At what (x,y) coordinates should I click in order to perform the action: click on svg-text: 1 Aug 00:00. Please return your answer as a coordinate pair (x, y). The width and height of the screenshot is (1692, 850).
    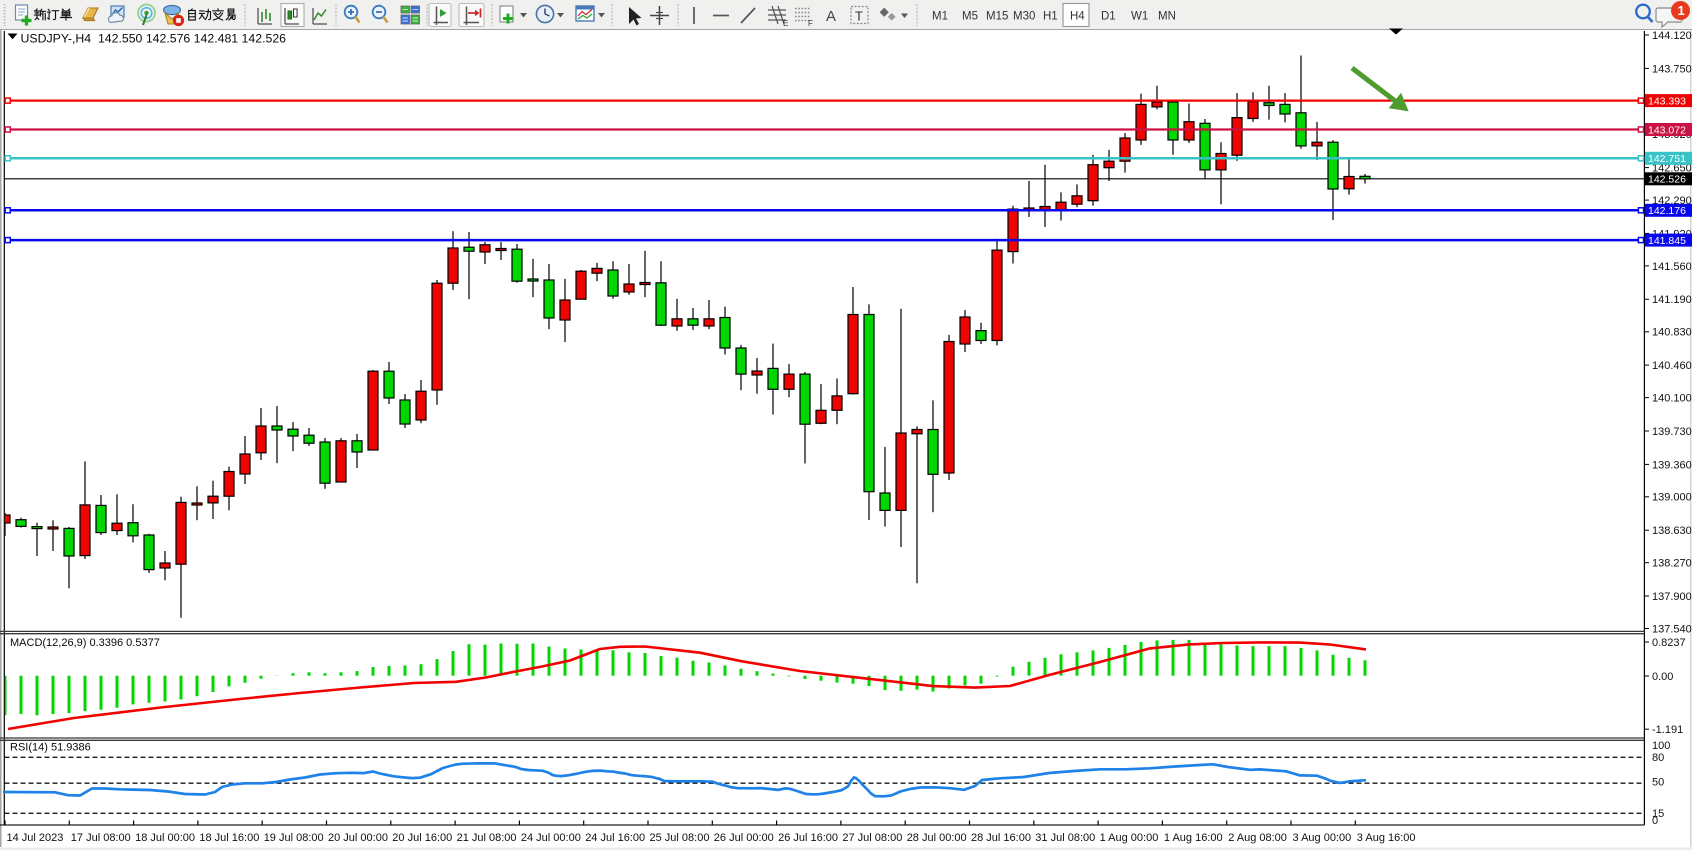
    Looking at the image, I should click on (1129, 838).